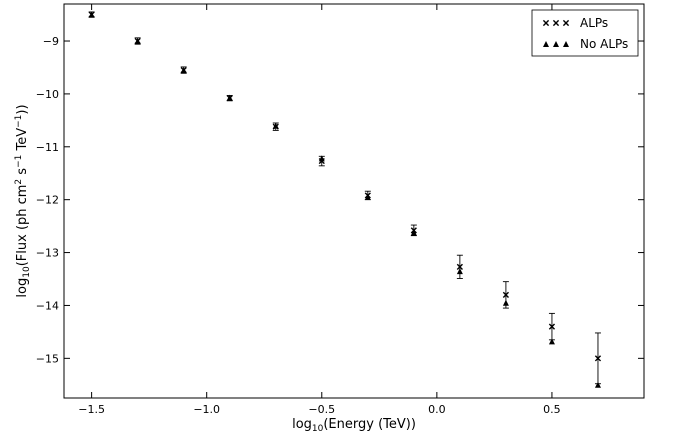 The image size is (684, 446). Describe the element at coordinates (47, 253) in the screenshot. I see `y-tick-label: −13` at that location.